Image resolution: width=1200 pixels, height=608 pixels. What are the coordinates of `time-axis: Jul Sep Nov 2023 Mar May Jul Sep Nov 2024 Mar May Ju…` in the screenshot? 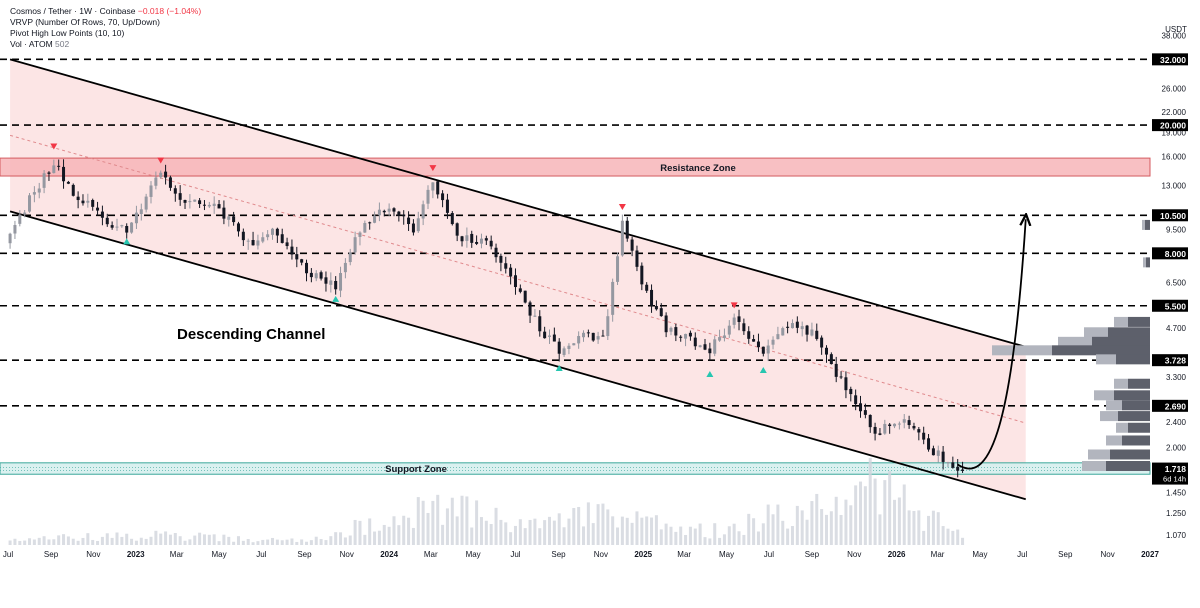 It's located at (581, 554).